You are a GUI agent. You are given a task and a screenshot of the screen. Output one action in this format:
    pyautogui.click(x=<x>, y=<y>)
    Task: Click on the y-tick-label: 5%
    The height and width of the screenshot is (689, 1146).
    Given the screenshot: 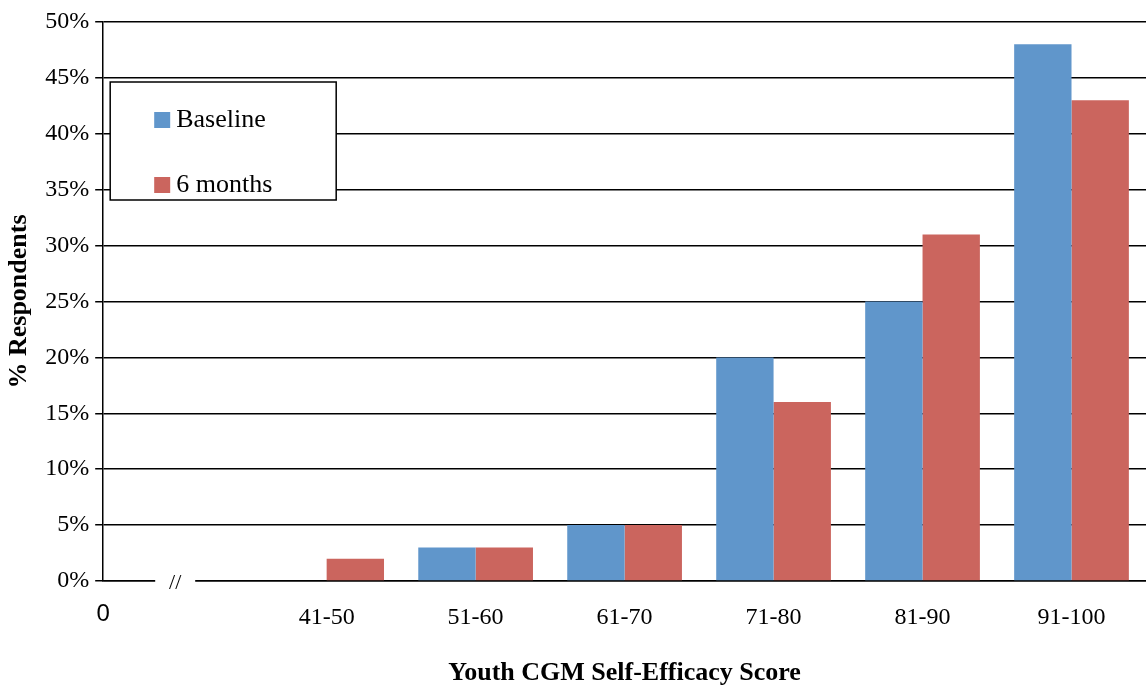 What is the action you would take?
    pyautogui.click(x=73, y=523)
    